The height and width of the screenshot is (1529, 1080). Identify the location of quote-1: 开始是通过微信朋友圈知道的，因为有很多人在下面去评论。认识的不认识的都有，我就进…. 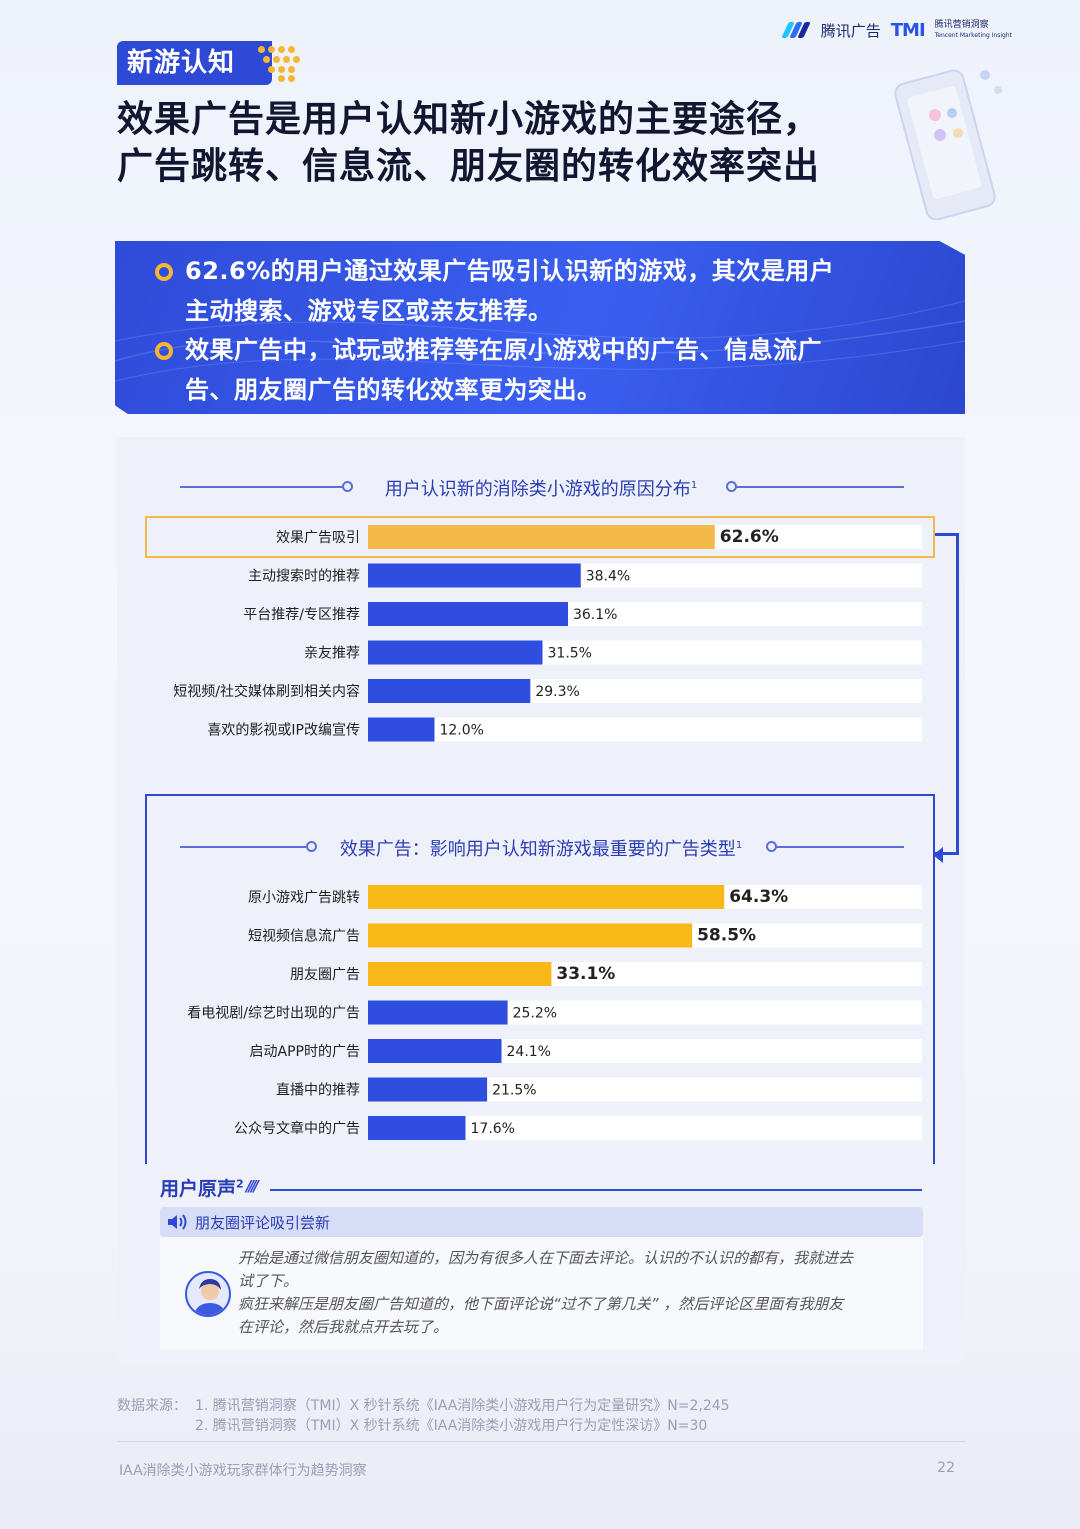
(573, 1270).